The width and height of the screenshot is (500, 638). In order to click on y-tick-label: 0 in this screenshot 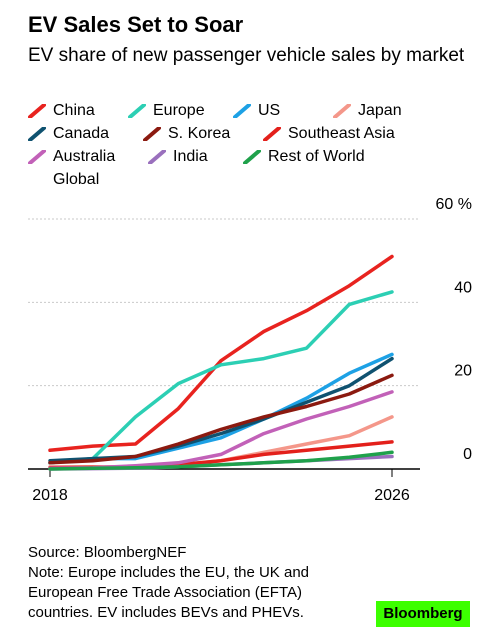, I will do `click(467, 454)`.